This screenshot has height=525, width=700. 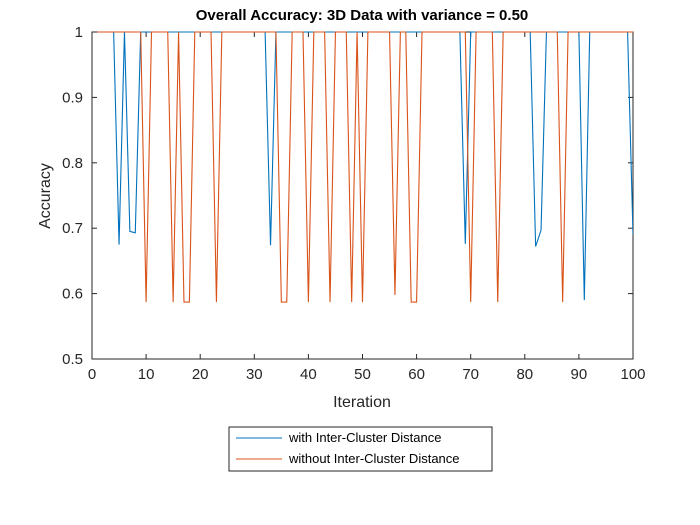 I want to click on y-tick-label: 0.7, so click(x=72, y=228).